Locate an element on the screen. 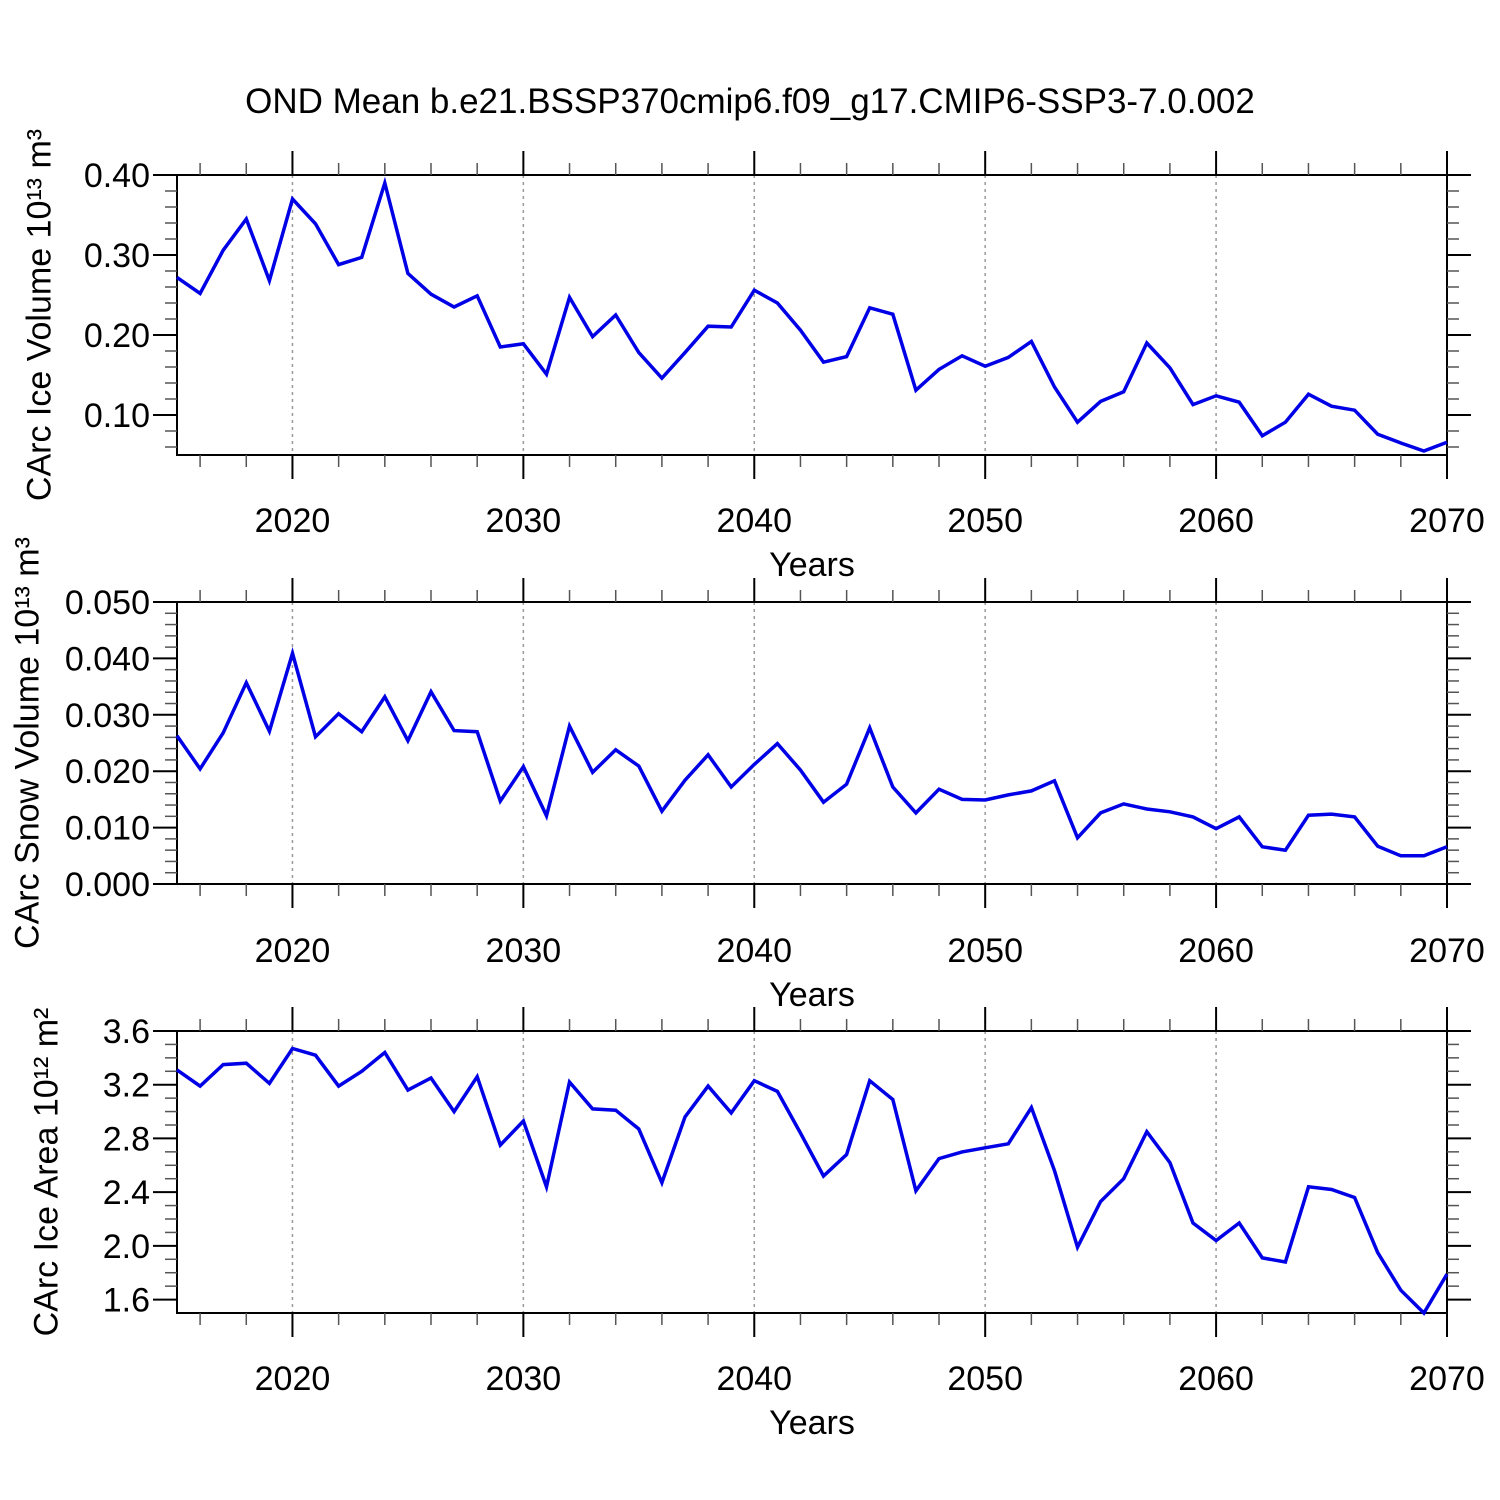  y-tick-label: 2.0 is located at coordinates (126, 1247).